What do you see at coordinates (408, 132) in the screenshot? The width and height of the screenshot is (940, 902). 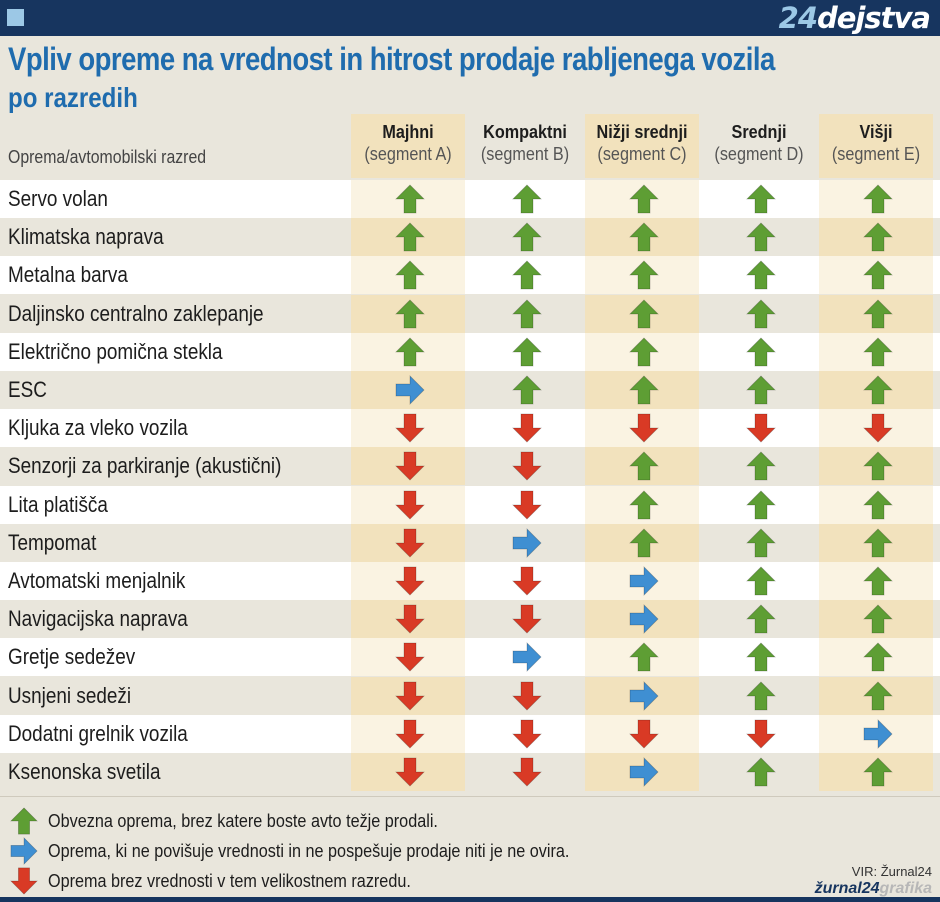 I see `column-name: Majhni` at bounding box center [408, 132].